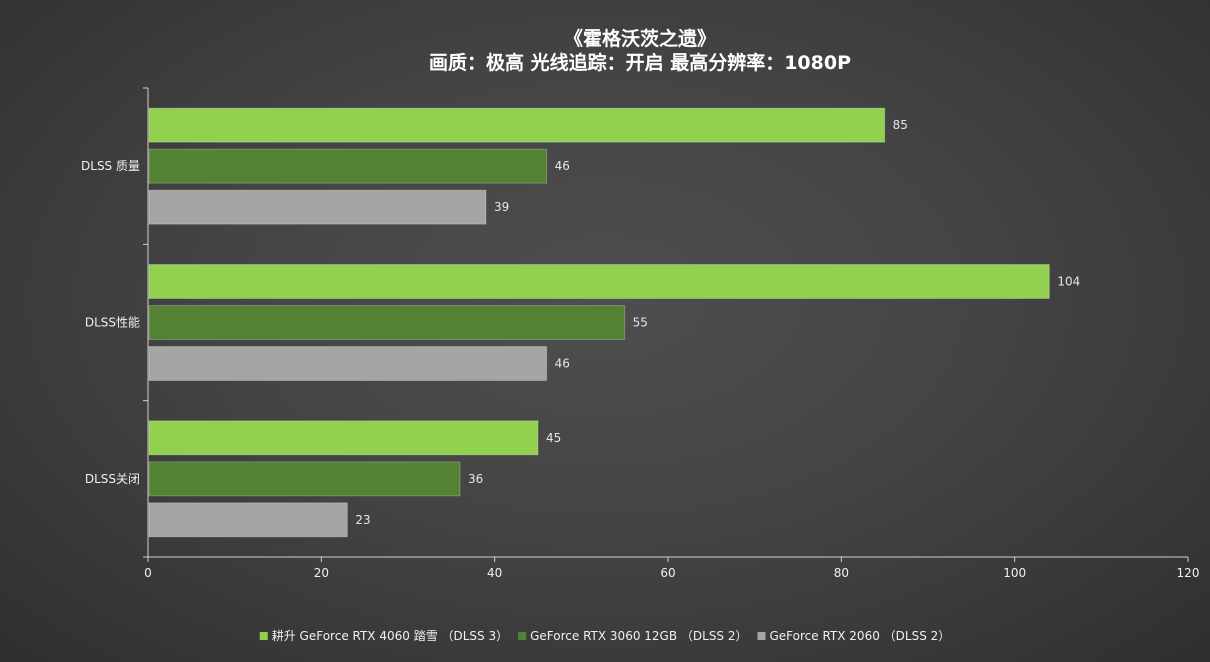 The width and height of the screenshot is (1210, 662). What do you see at coordinates (390, 635) in the screenshot?
I see `legend-item-label: 耕升 GeForce RTX 4060 踏雪 （DLSS 3）` at bounding box center [390, 635].